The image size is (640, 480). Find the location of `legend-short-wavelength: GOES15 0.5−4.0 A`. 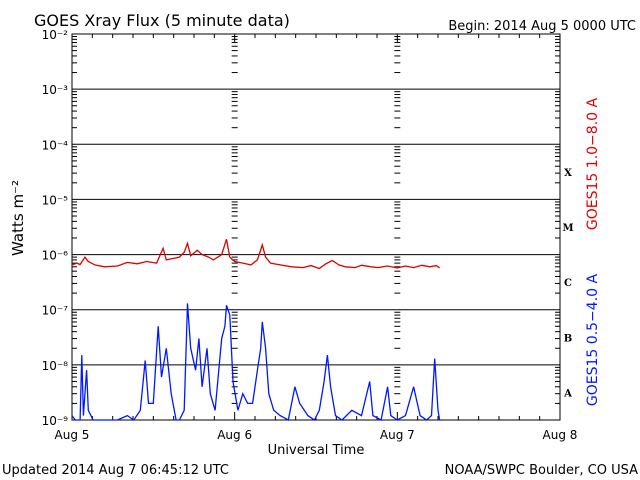

legend-short-wavelength: GOES15 0.5−4.0 A is located at coordinates (593, 340).